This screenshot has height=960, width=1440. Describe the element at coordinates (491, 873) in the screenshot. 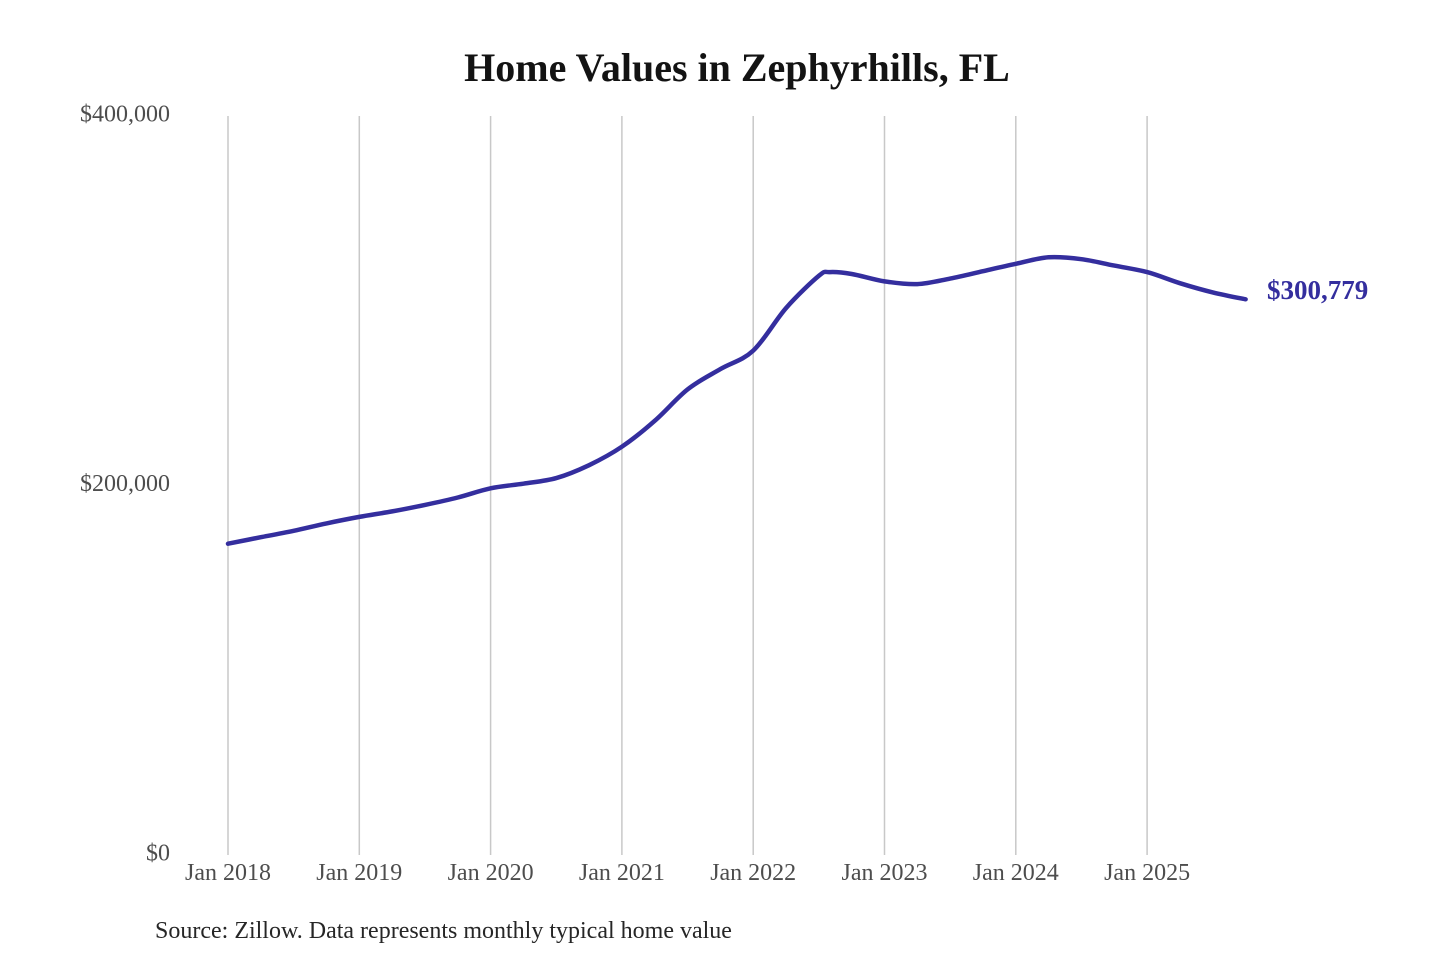

I see `x-tick-label: Jan 2020` at that location.